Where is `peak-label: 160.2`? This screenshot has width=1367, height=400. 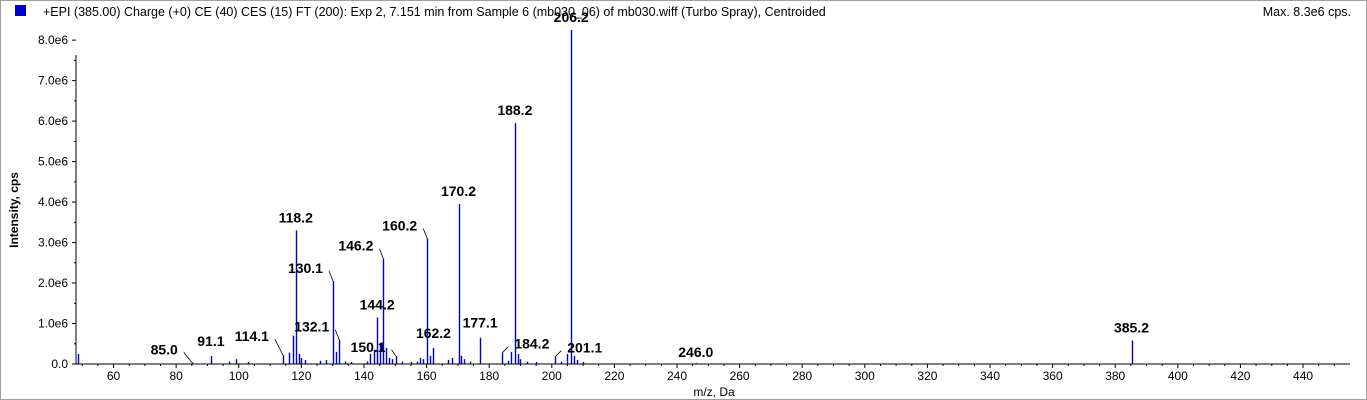 peak-label: 160.2 is located at coordinates (399, 226).